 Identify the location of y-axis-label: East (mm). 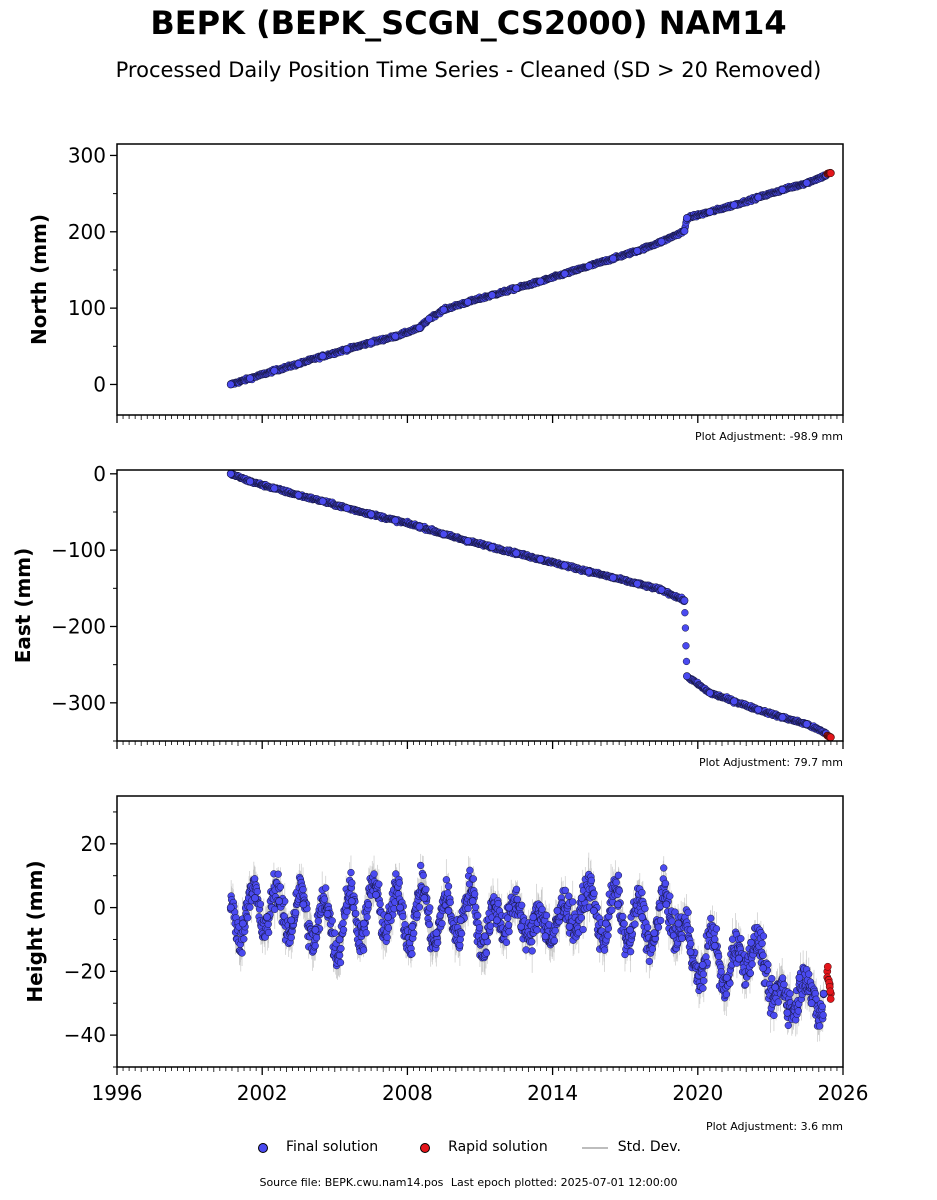
(23, 606).